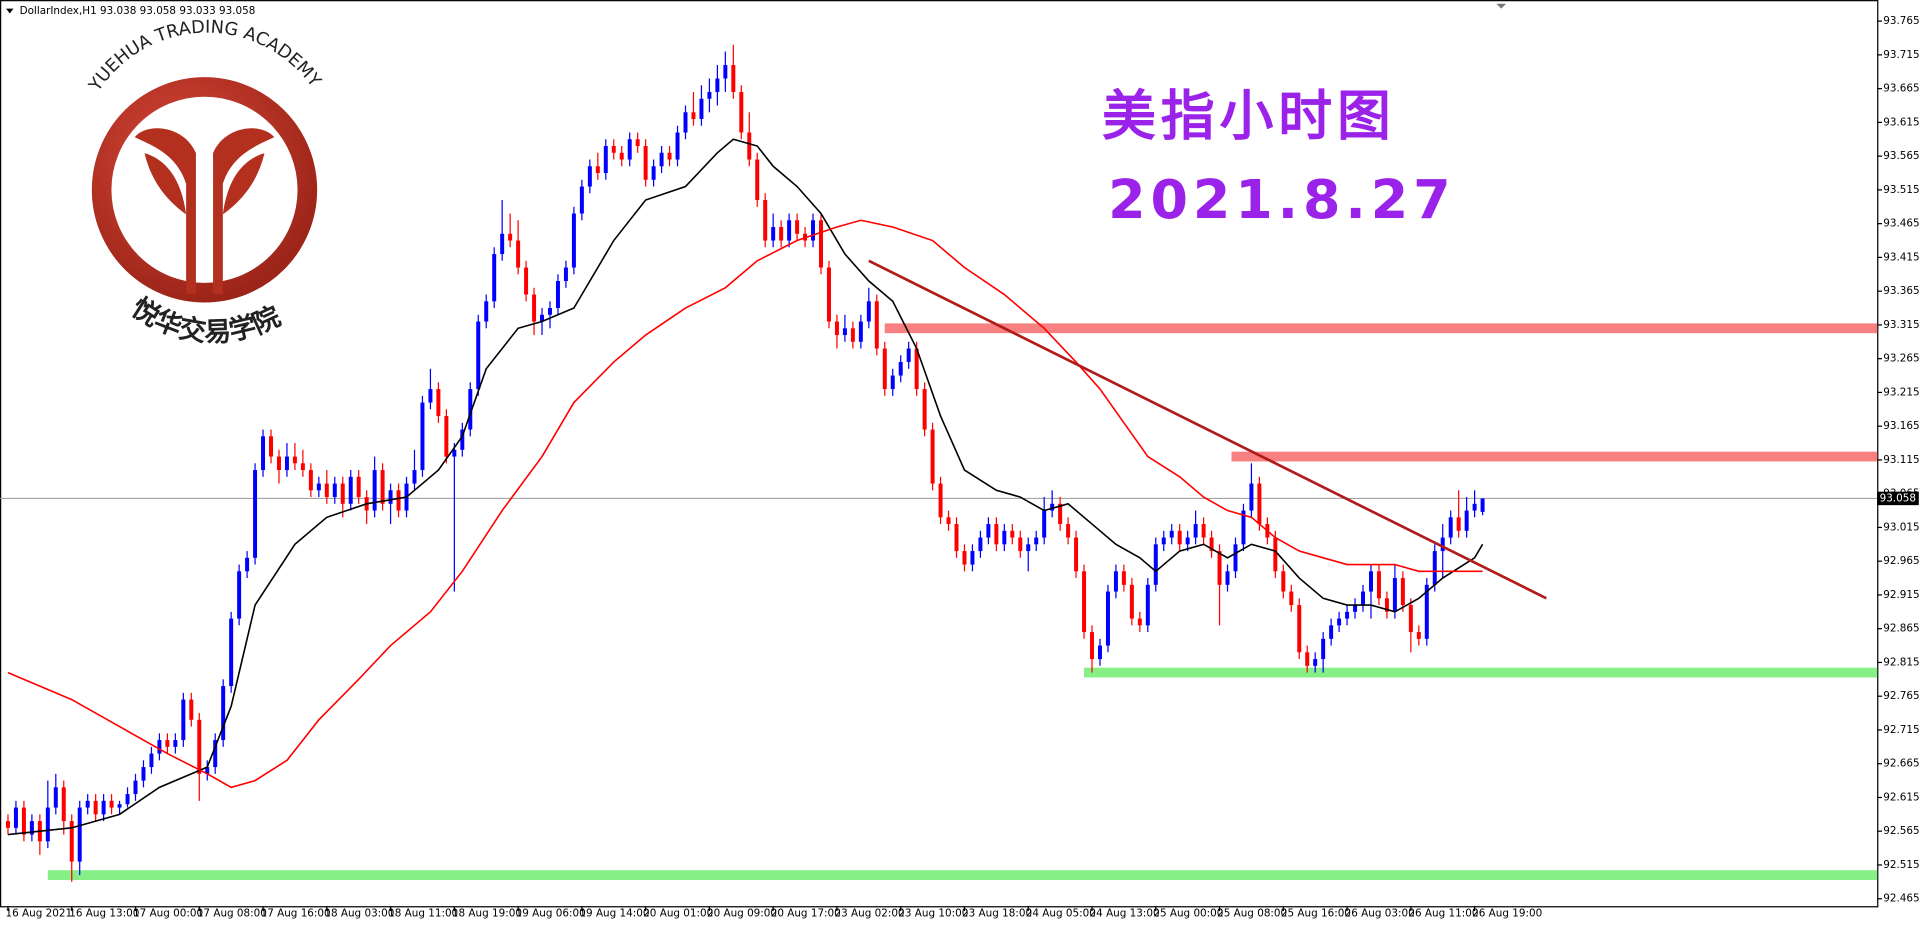  What do you see at coordinates (204, 184) in the screenshot?
I see `logo-mark` at bounding box center [204, 184].